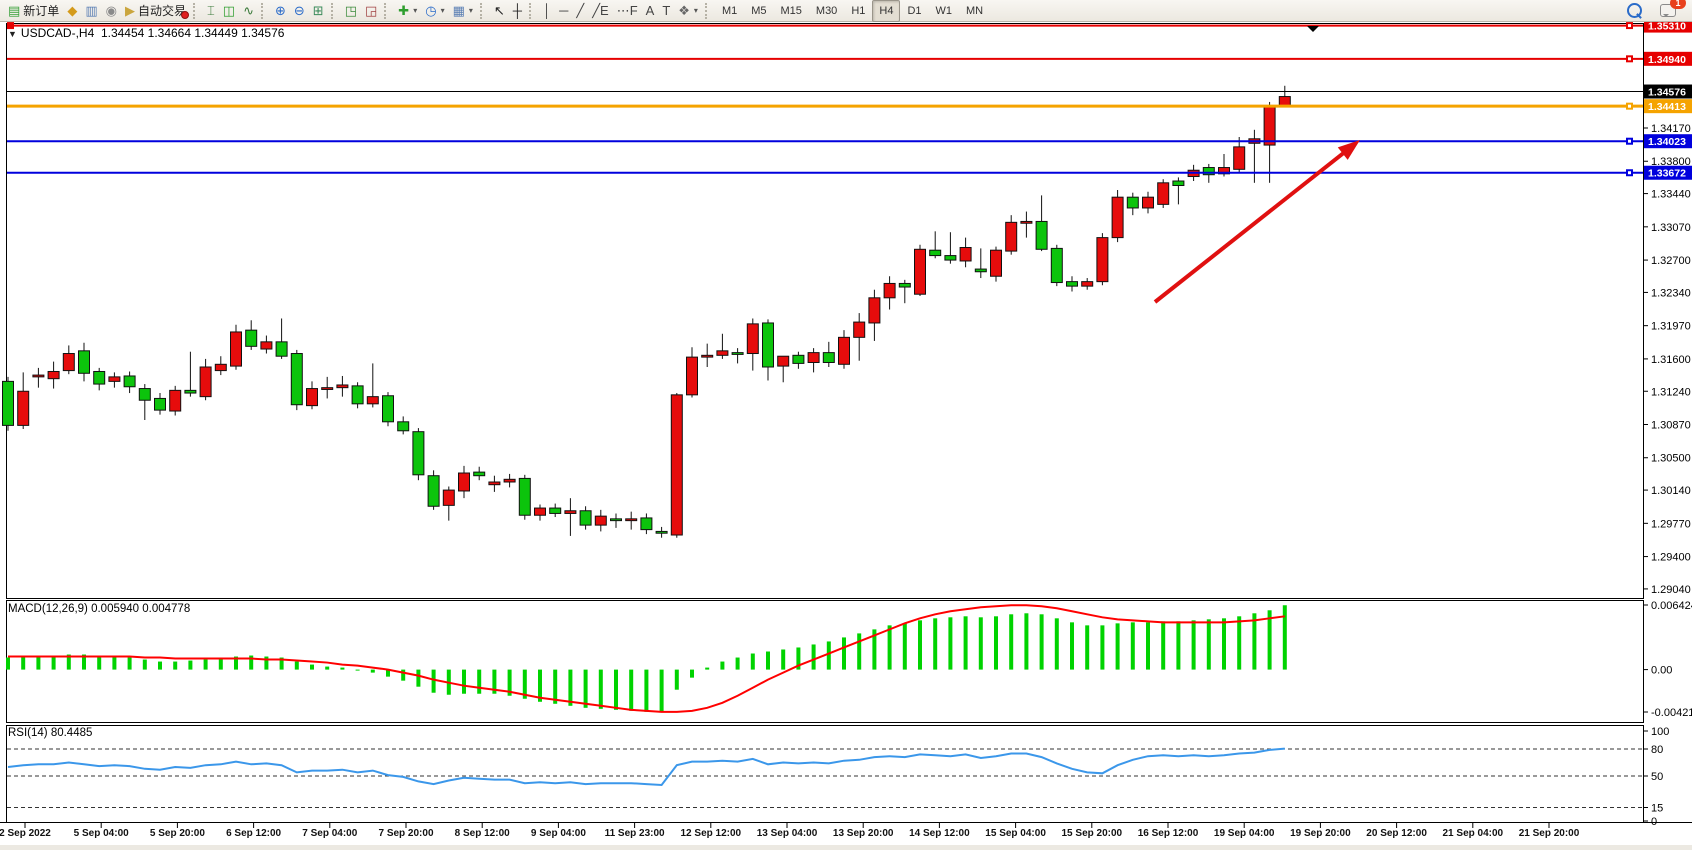 Image resolution: width=1692 pixels, height=850 pixels. I want to click on metaeditor-button: ◆, so click(72, 11).